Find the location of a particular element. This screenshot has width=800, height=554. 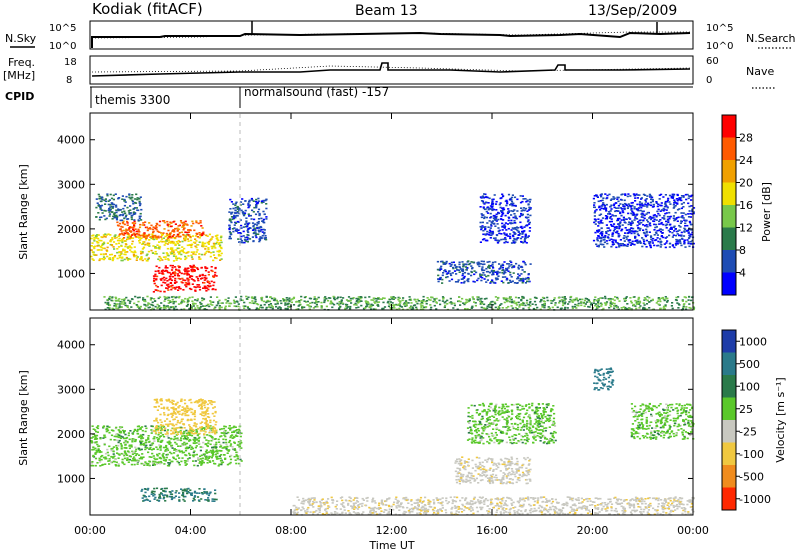

colorbar-segment is located at coordinates (729, 238).